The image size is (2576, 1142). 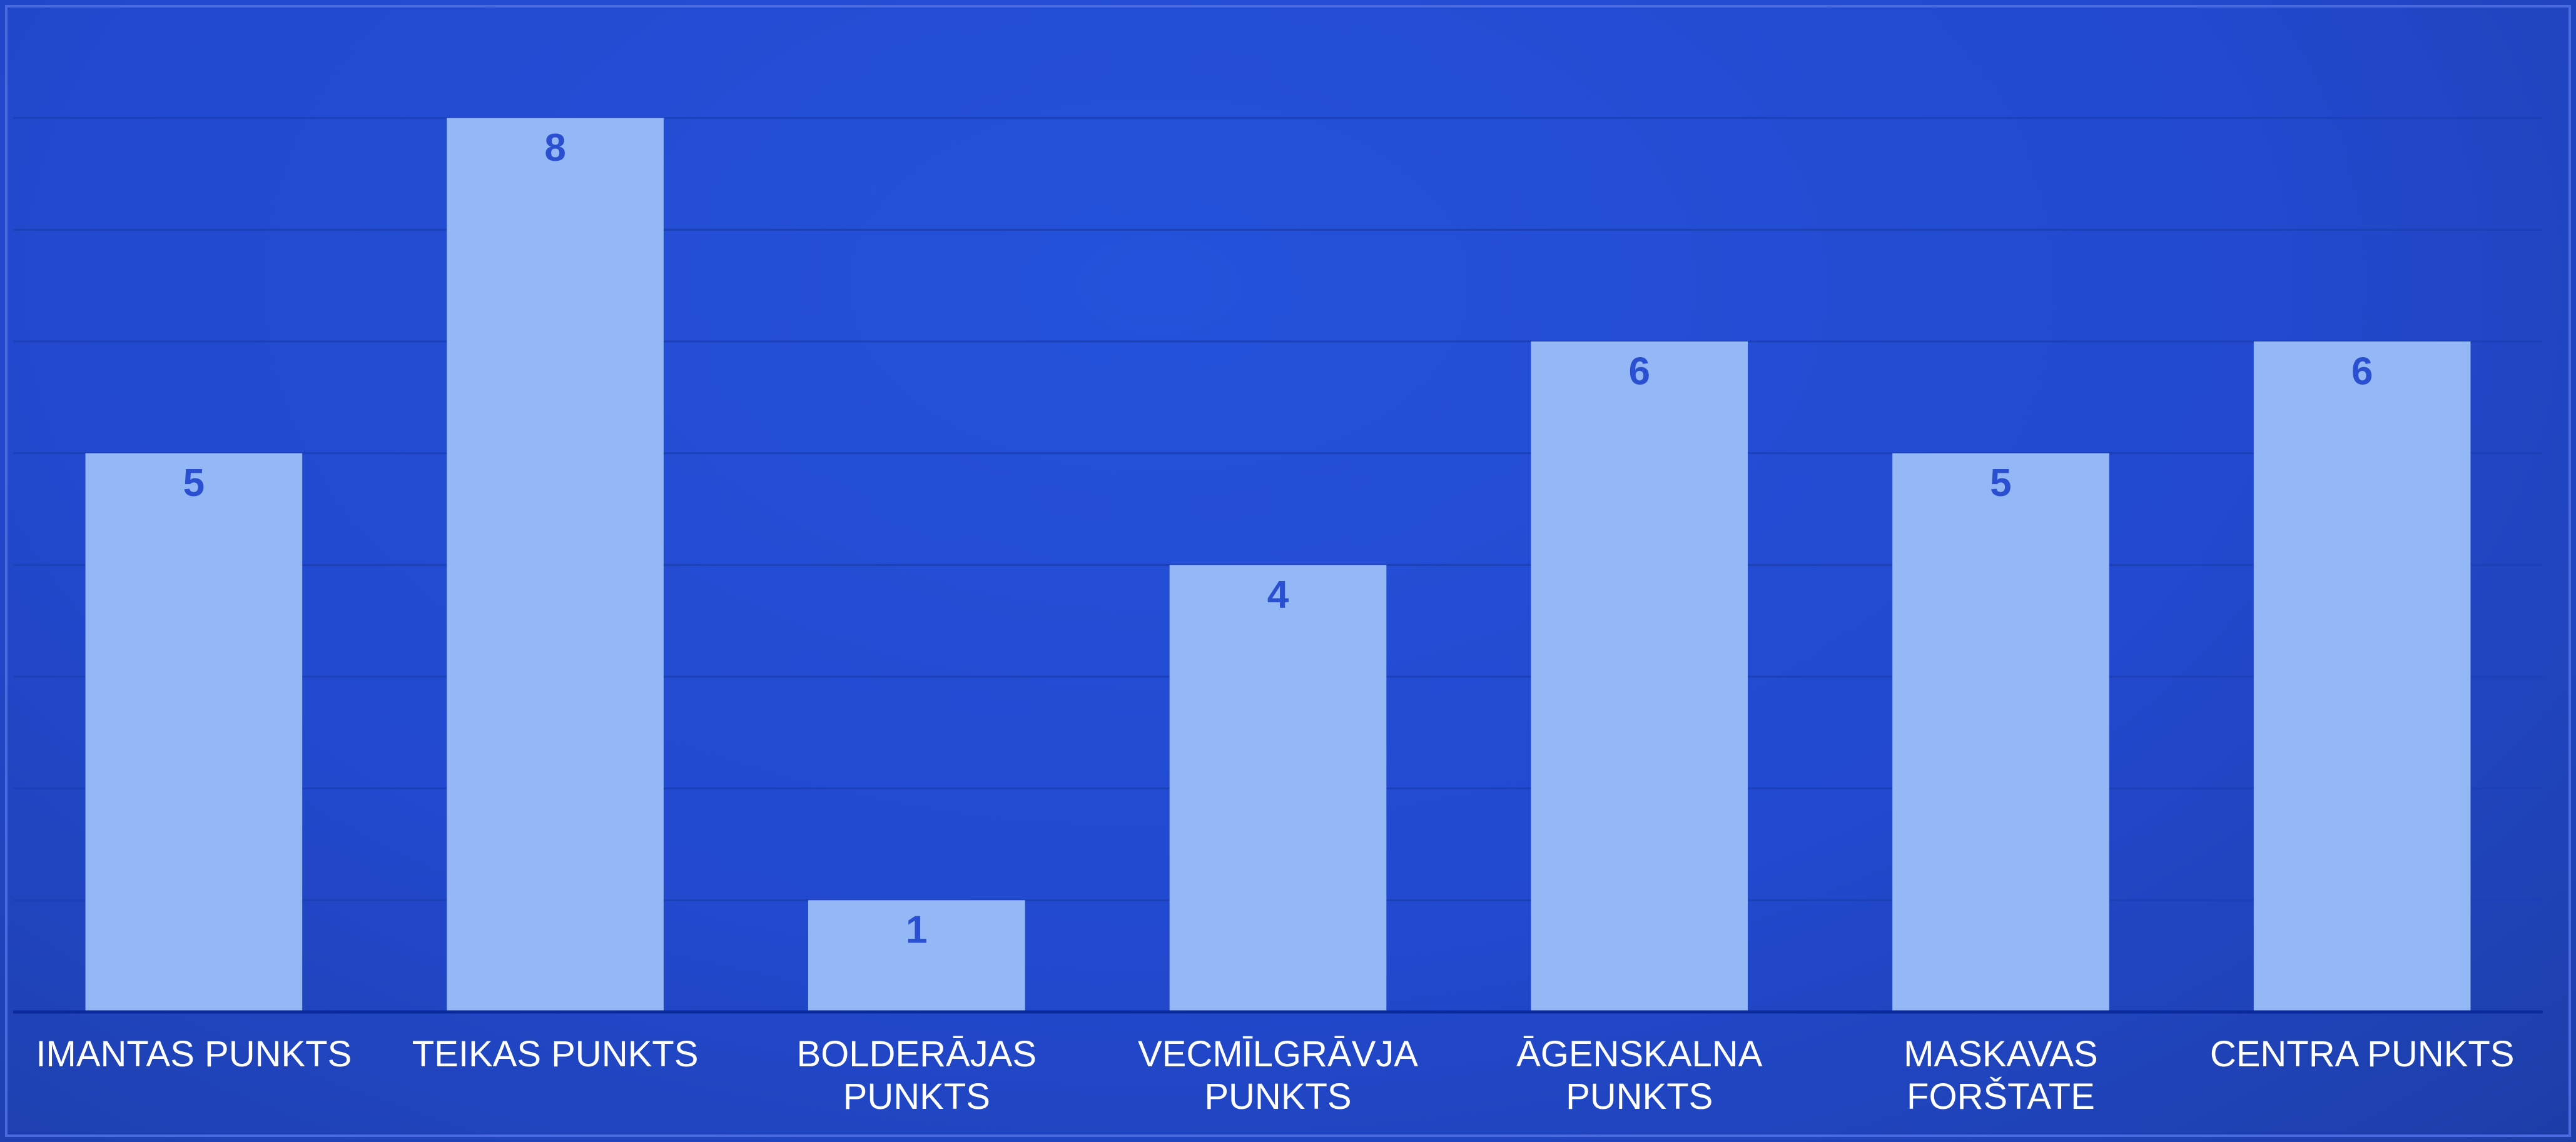 What do you see at coordinates (916, 930) in the screenshot?
I see `value-label: 1` at bounding box center [916, 930].